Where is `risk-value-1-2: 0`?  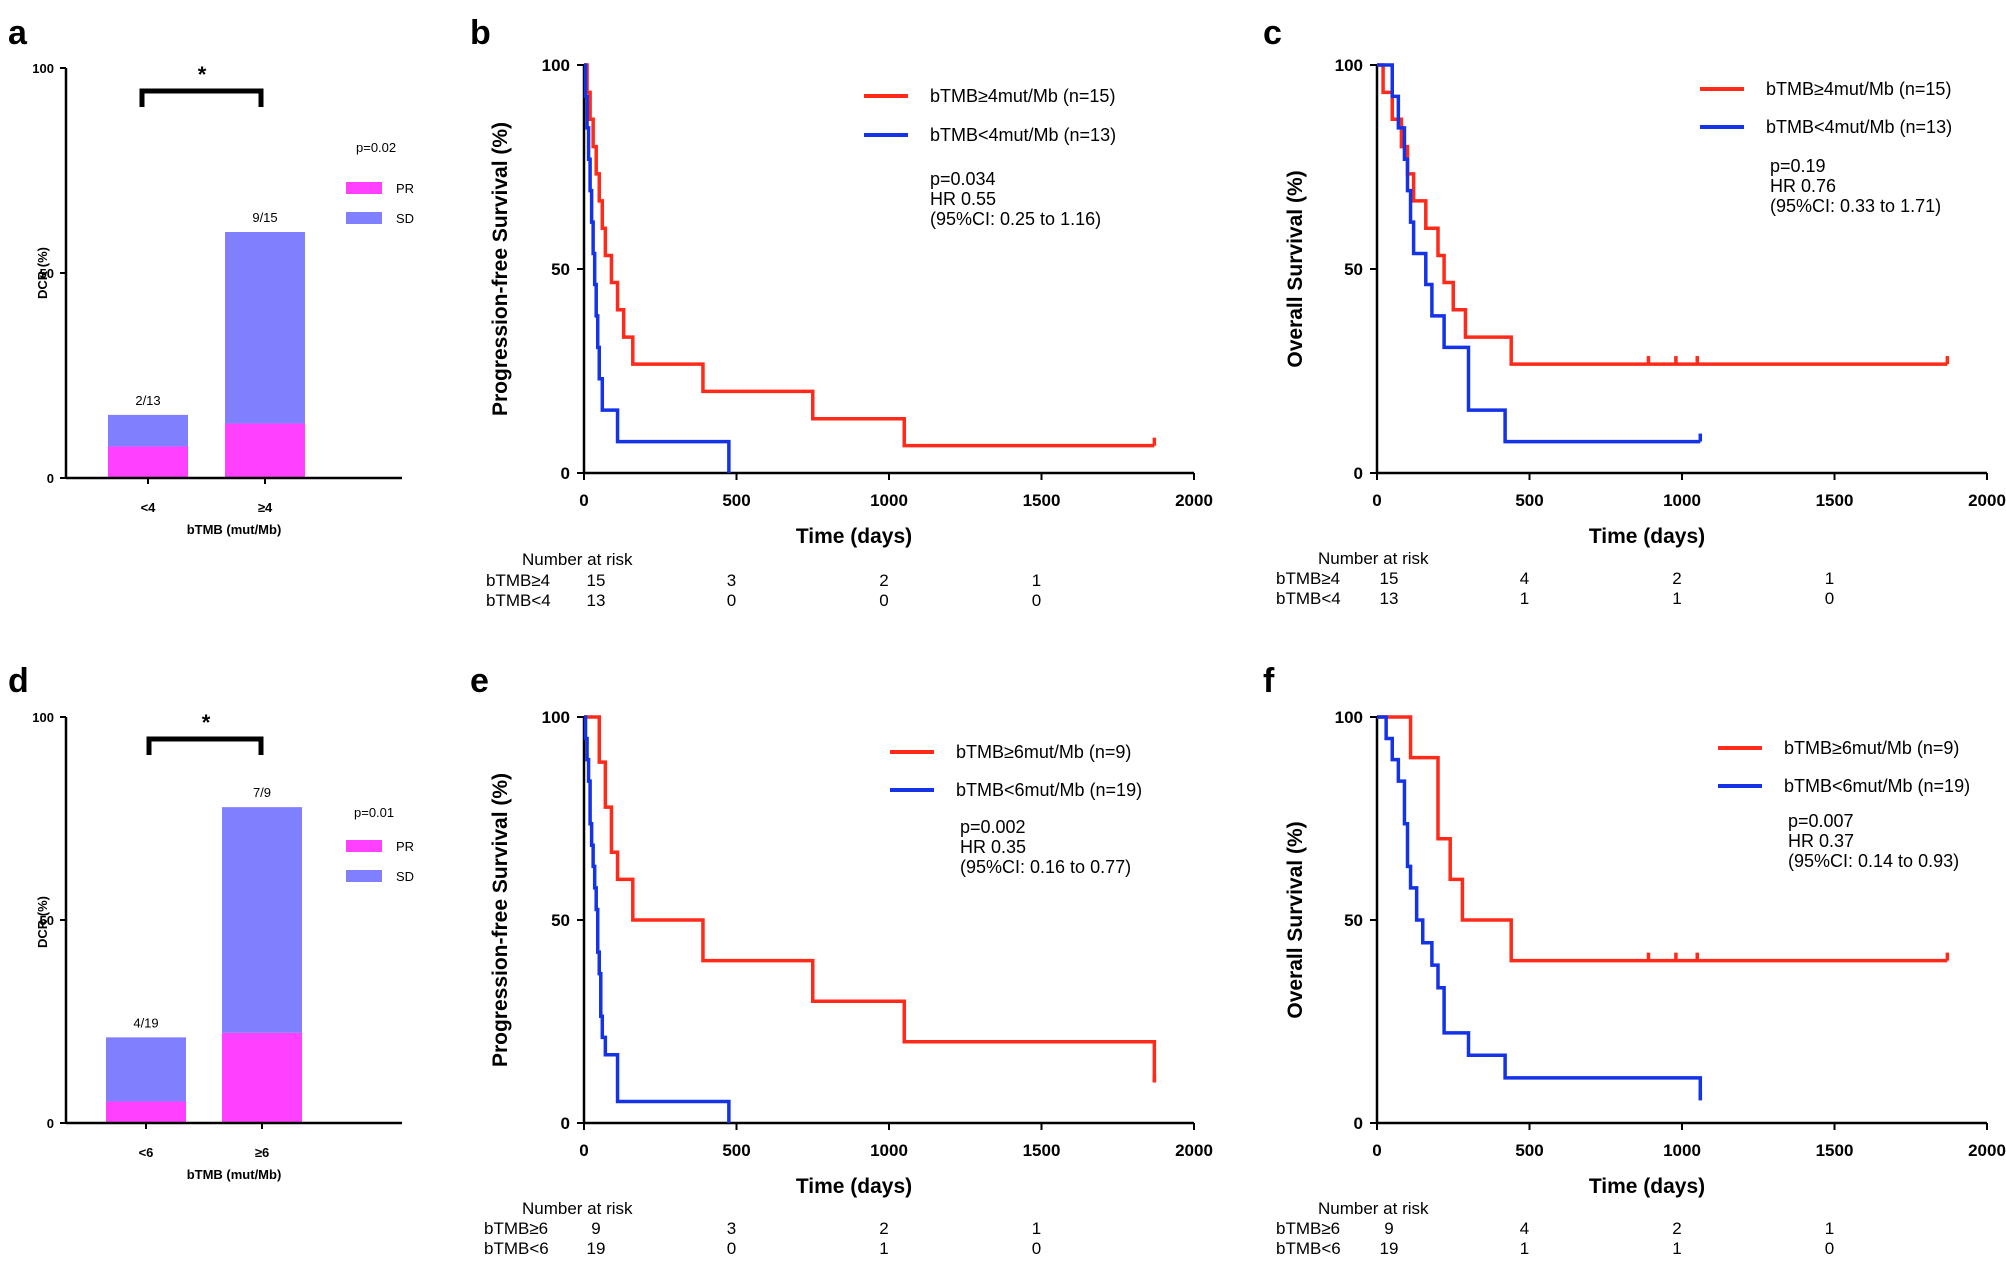
risk-value-1-2: 0 is located at coordinates (883, 600).